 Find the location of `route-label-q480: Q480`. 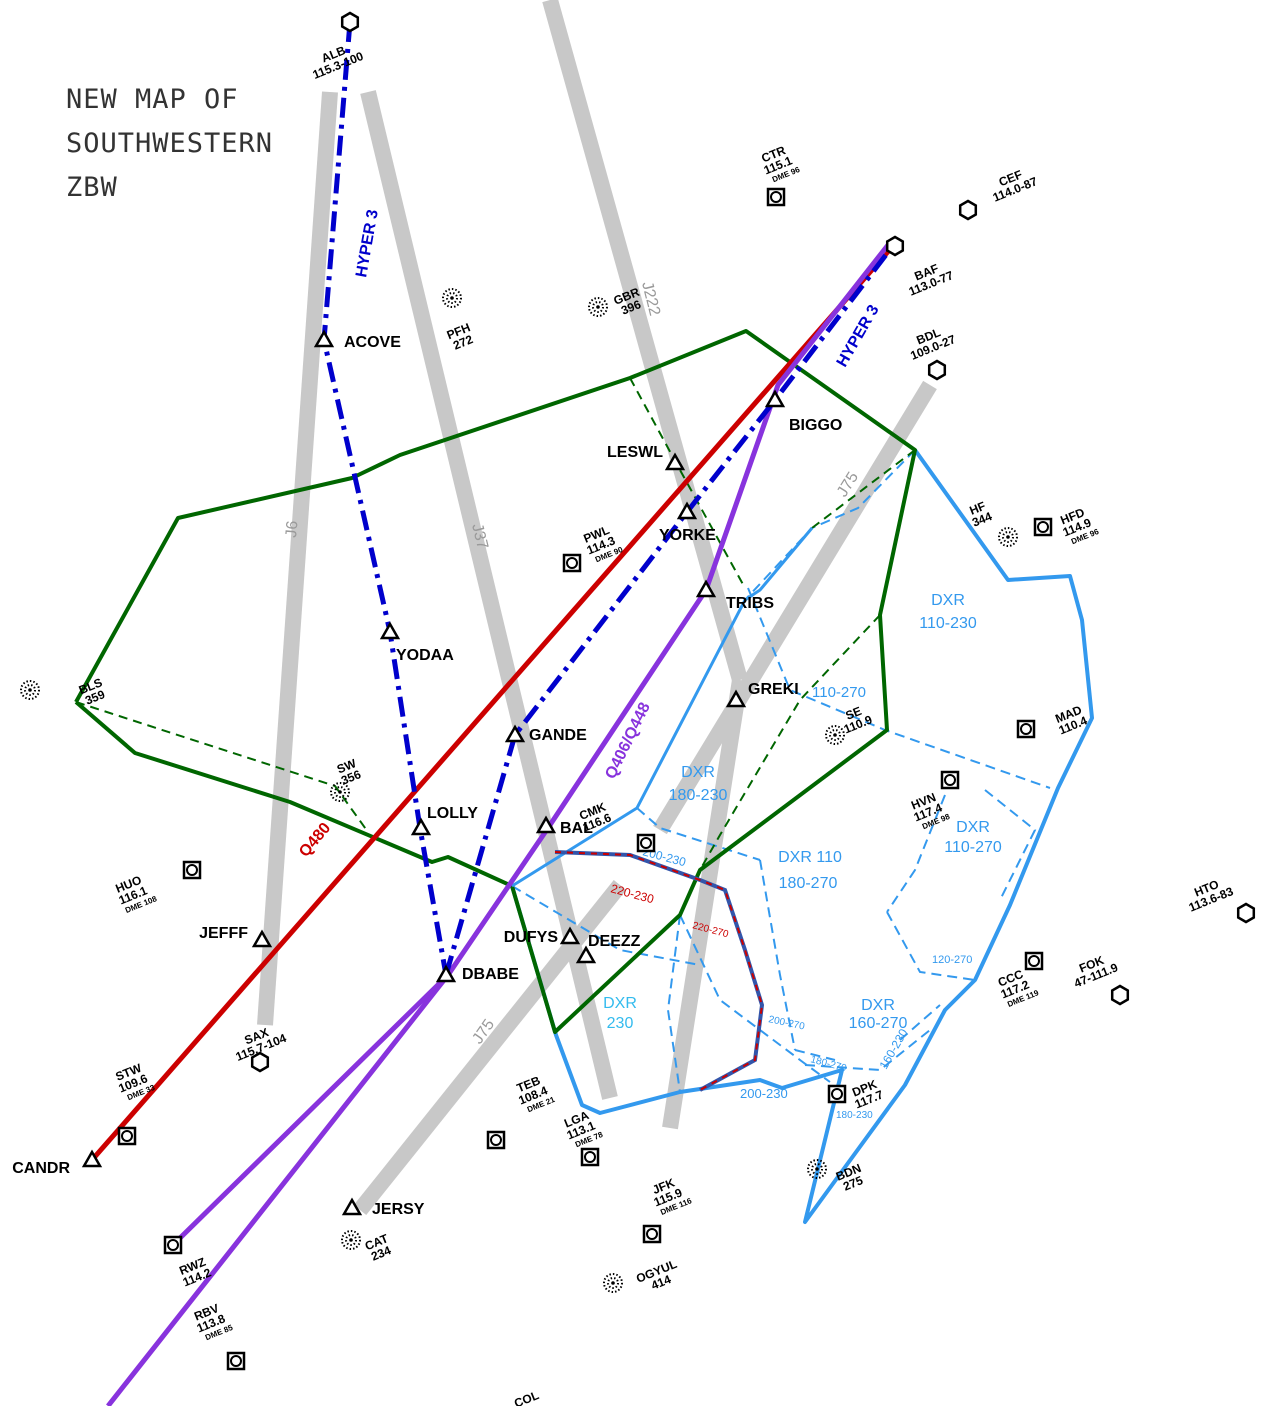

route-label-q480: Q480 is located at coordinates (315, 840).